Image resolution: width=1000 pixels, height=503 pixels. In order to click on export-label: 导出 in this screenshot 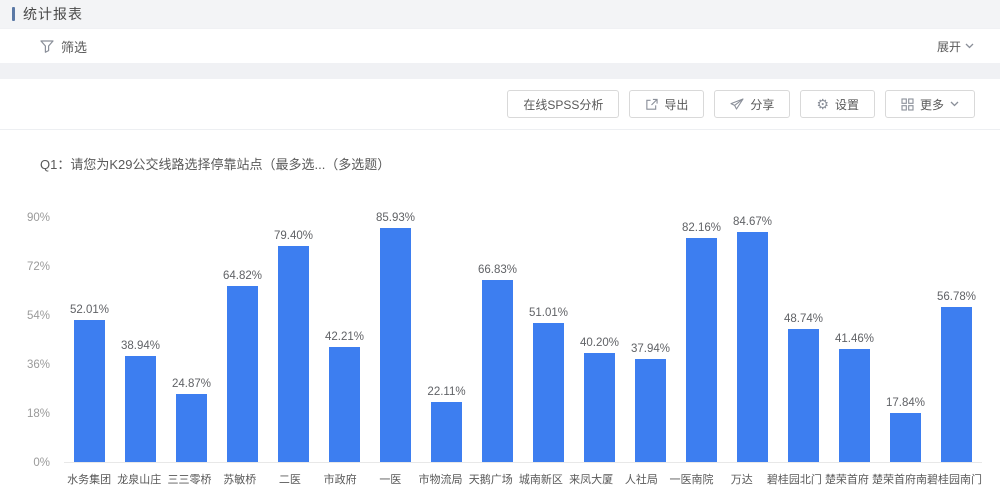, I will do `click(676, 104)`.